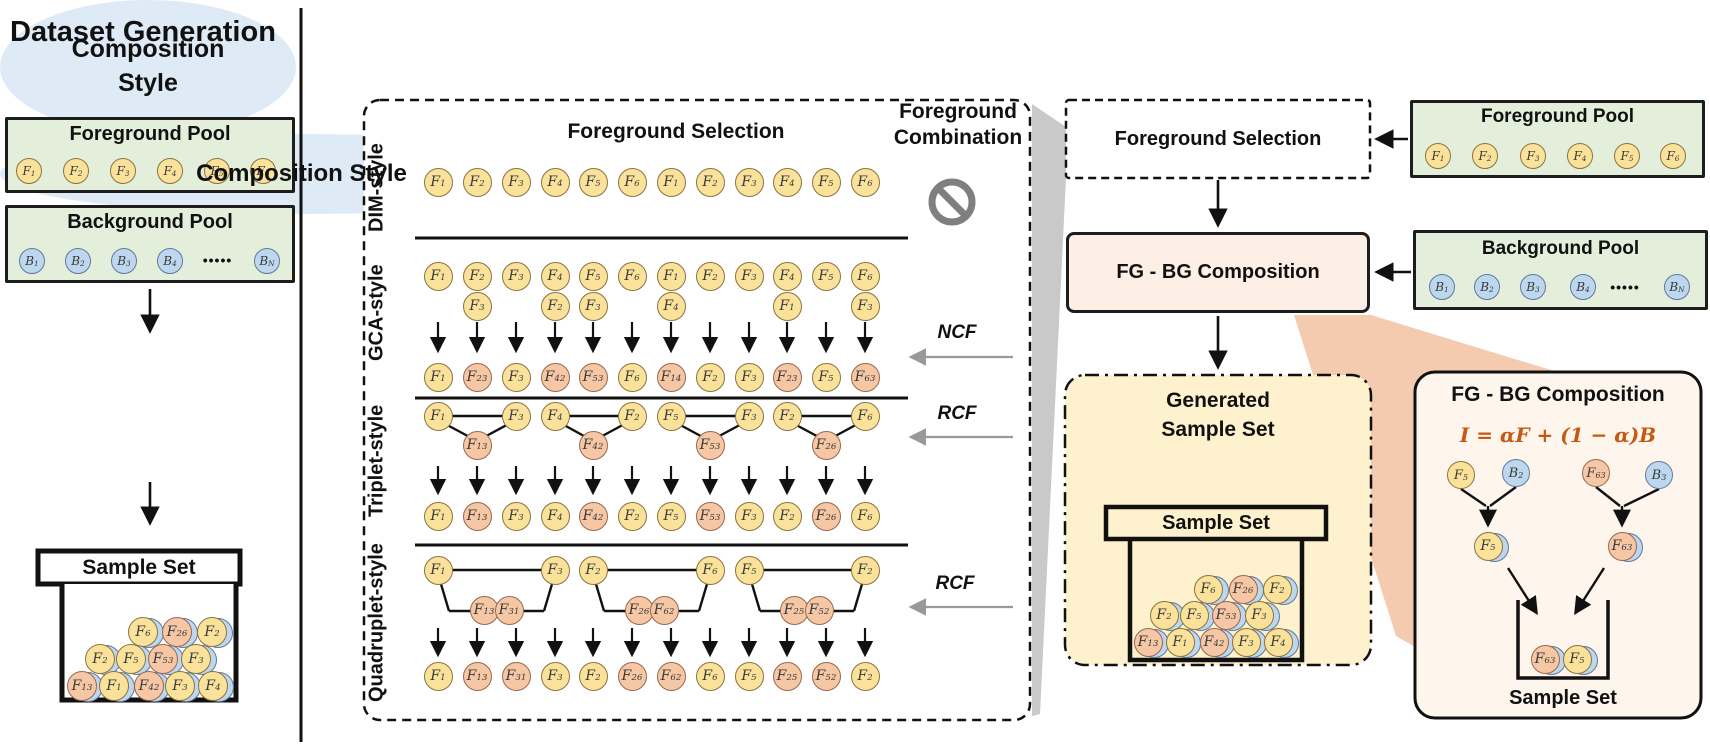 Image resolution: width=1710 pixels, height=749 pixels. I want to click on right-background-pool-box, so click(1560, 270).